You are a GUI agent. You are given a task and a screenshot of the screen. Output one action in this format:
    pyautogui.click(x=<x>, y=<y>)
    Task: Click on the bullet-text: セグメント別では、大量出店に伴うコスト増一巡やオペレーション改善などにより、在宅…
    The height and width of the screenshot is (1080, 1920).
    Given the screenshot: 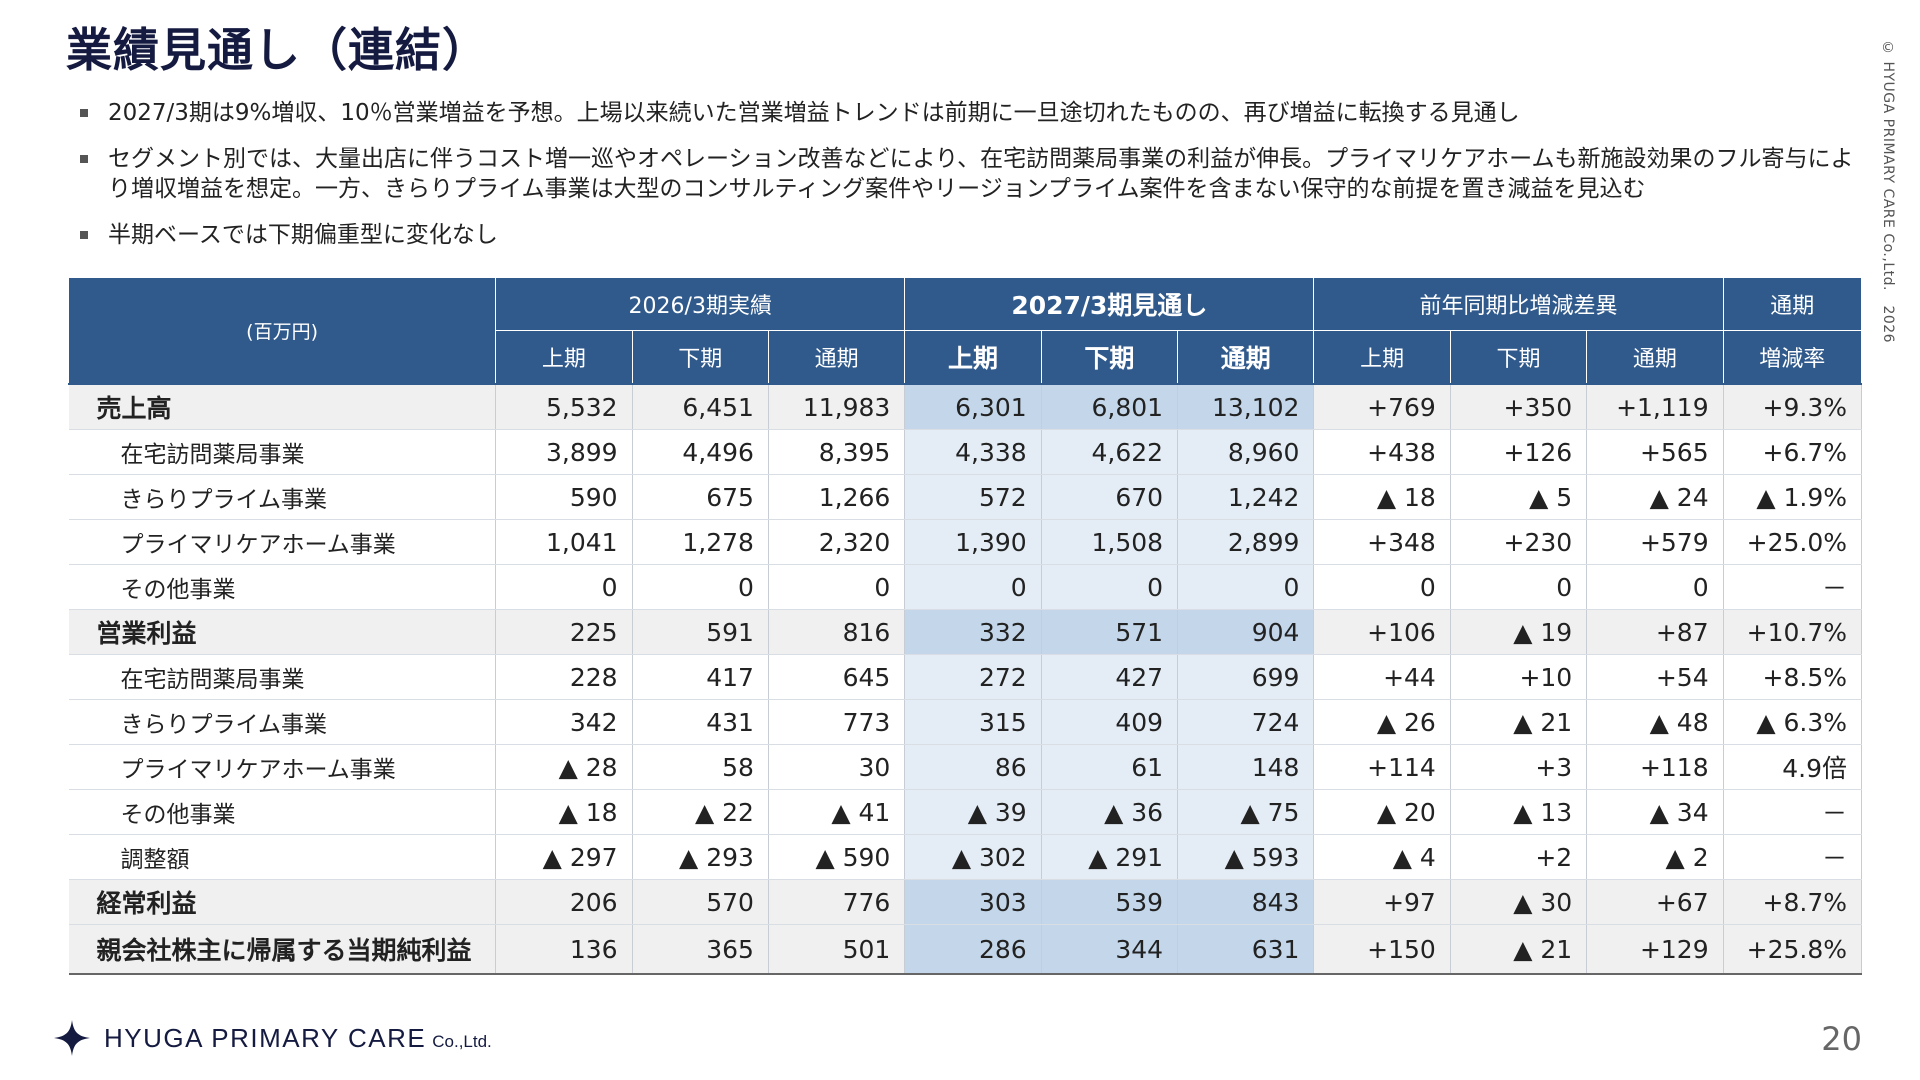 What is the action you would take?
    pyautogui.click(x=981, y=174)
    